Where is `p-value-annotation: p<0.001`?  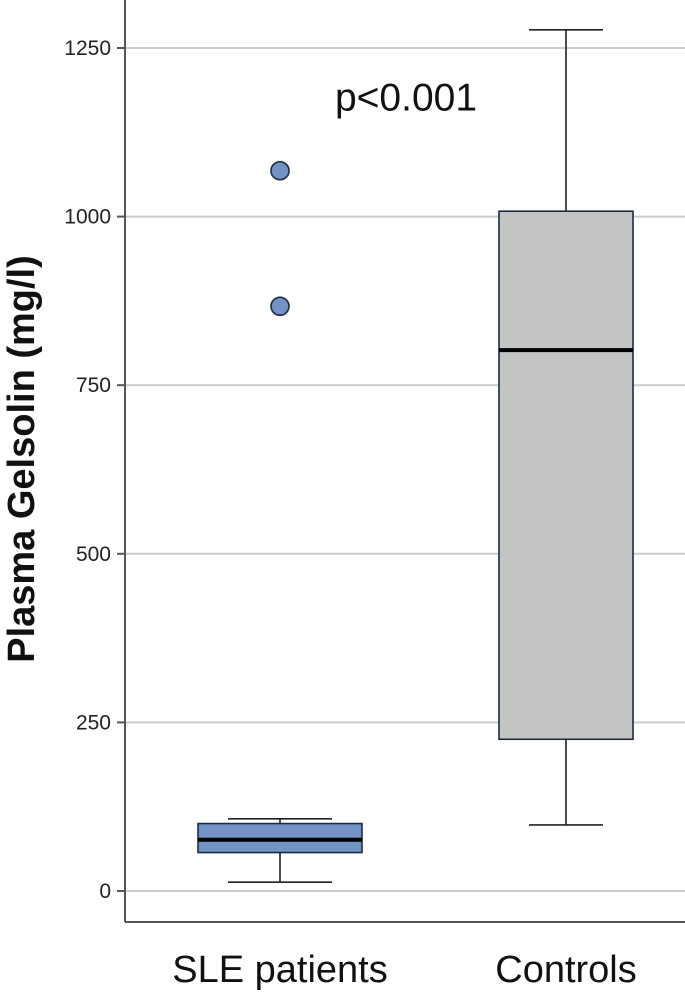 p-value-annotation: p<0.001 is located at coordinates (406, 98).